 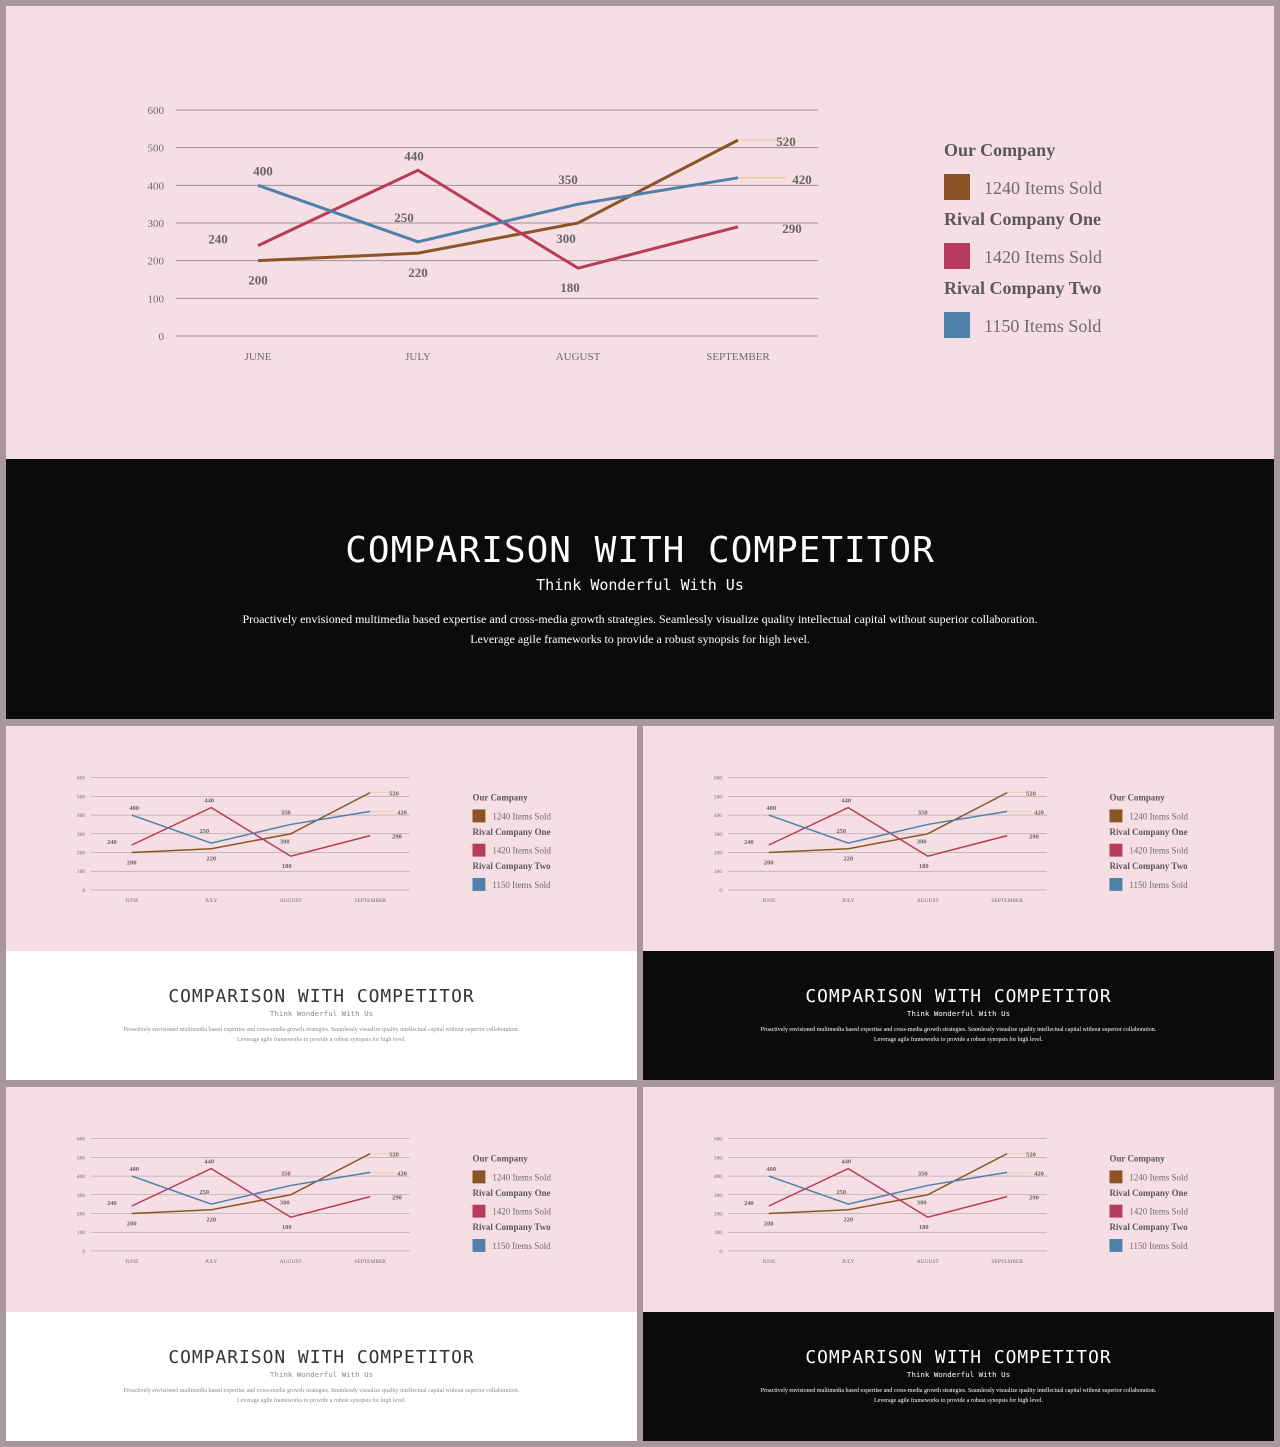 I want to click on data-label: 180, so click(x=287, y=866).